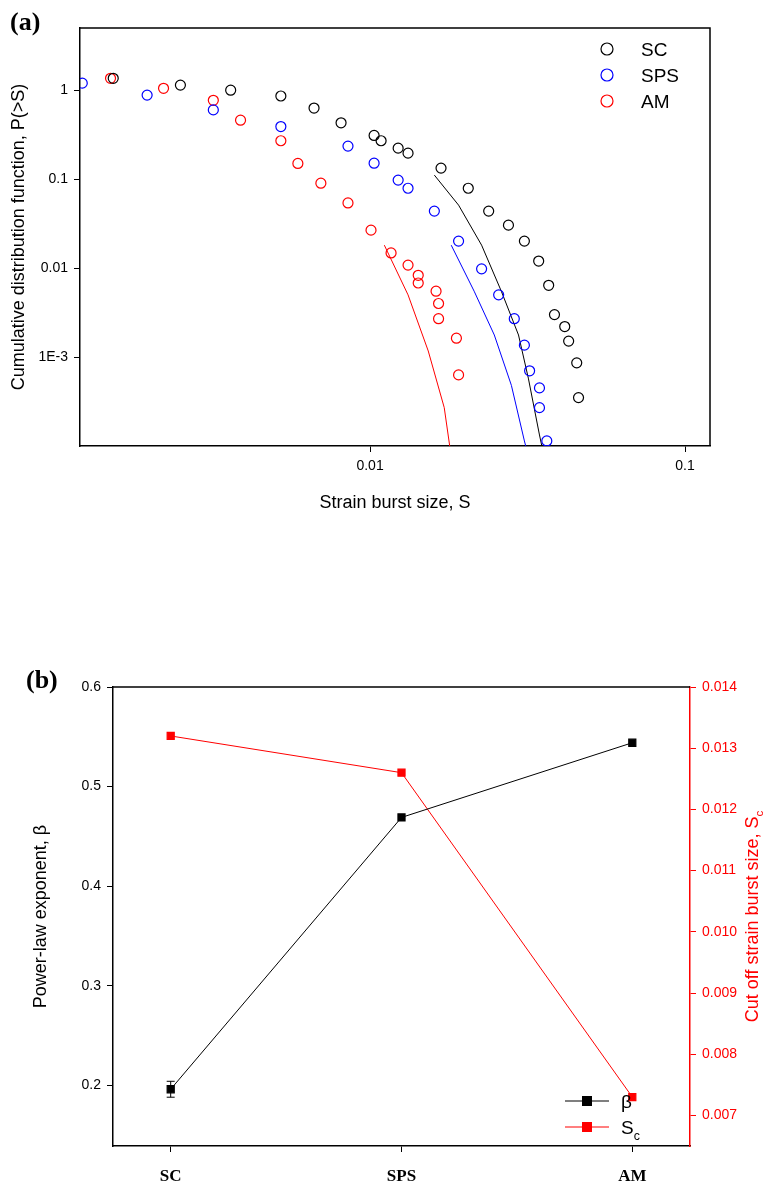 This screenshot has width=771, height=1185. What do you see at coordinates (53, 355) in the screenshot?
I see `y-tick-label: 1E-3` at bounding box center [53, 355].